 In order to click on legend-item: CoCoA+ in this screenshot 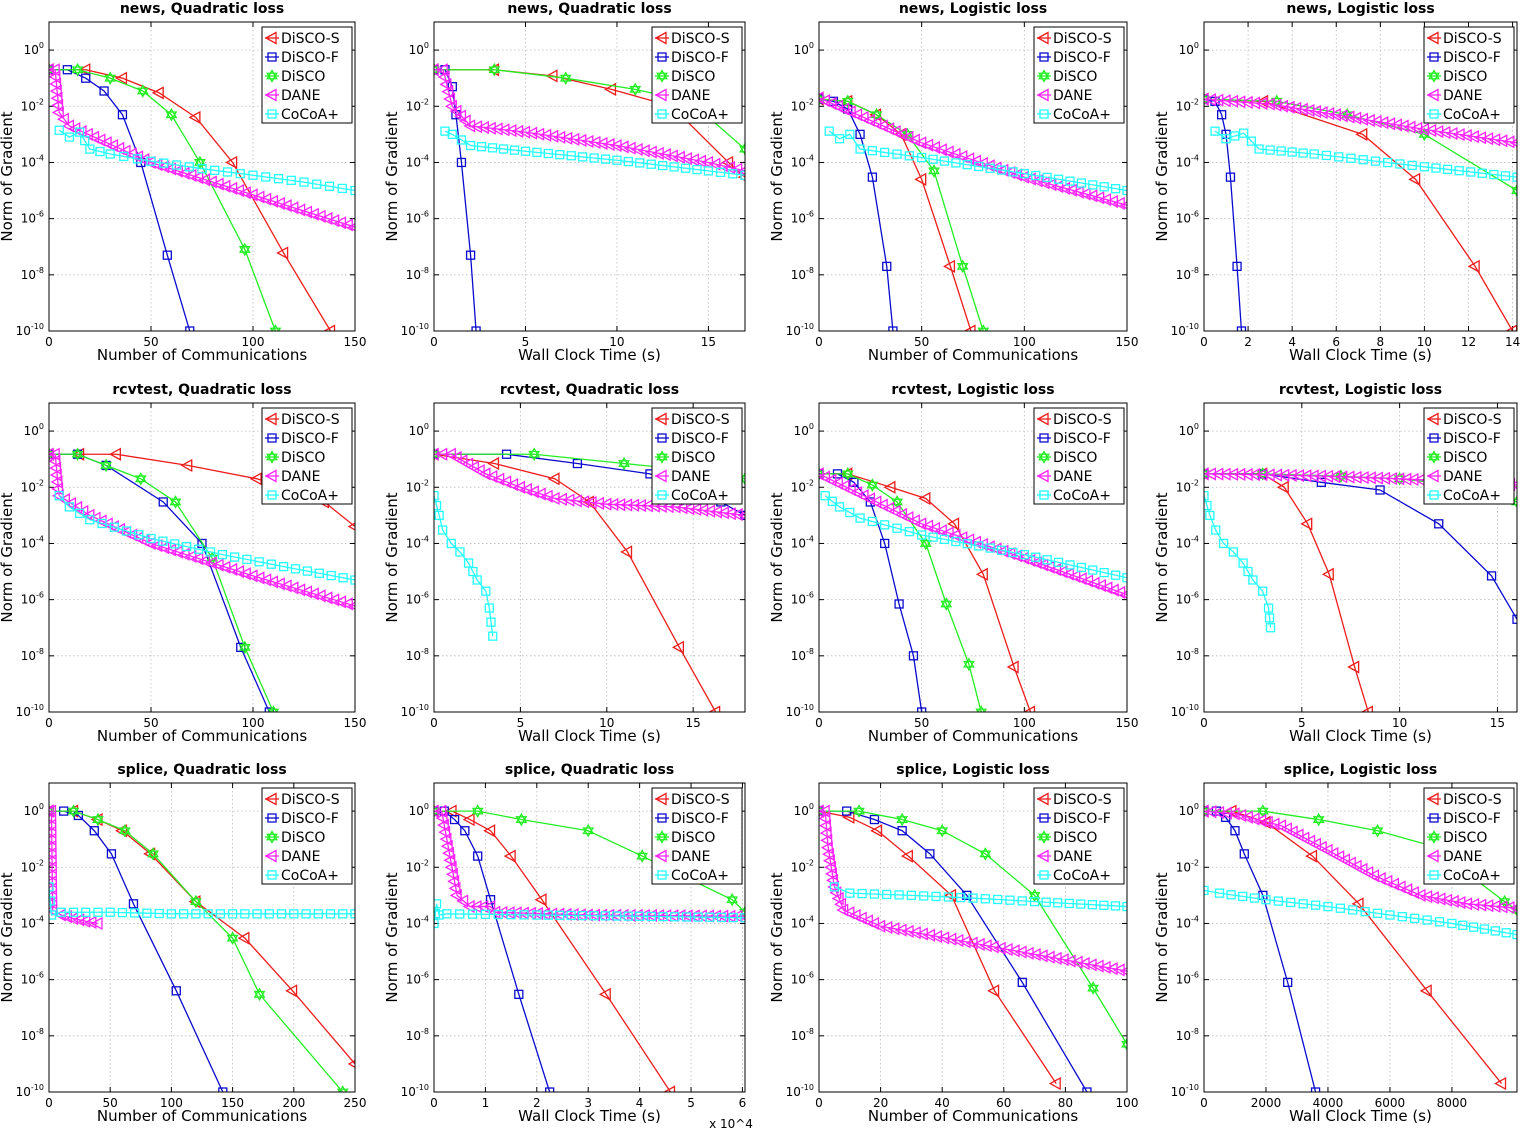, I will do `click(1074, 876)`.